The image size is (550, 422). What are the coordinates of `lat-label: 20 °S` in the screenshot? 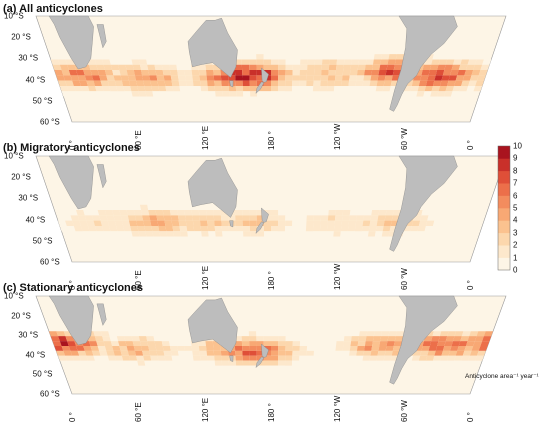 It's located at (21, 177).